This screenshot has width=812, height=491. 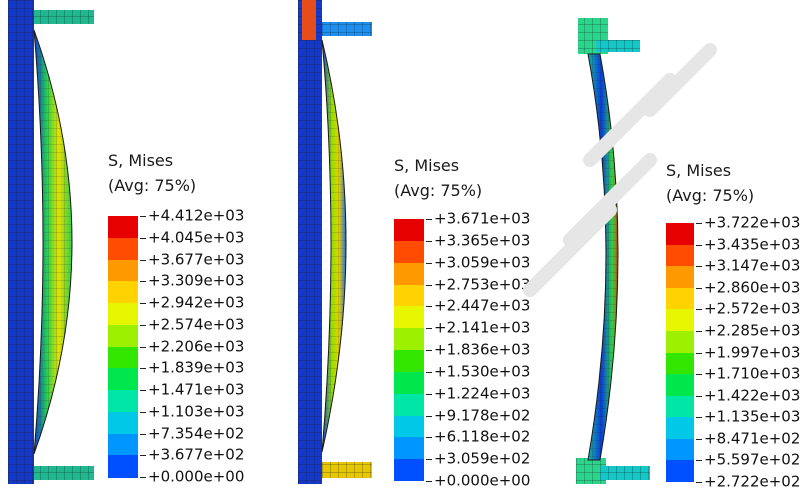 I want to click on tick-label: +1.839e+03, so click(x=196, y=367).